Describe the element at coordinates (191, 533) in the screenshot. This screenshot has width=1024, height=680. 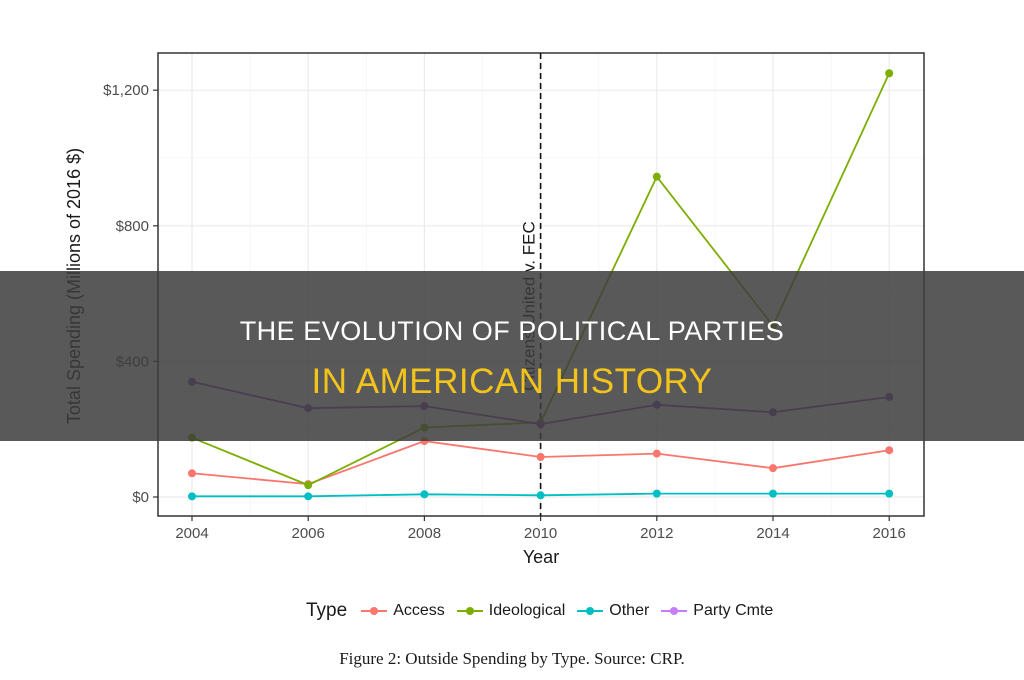
I see `x-tick-label: 2004` at that location.